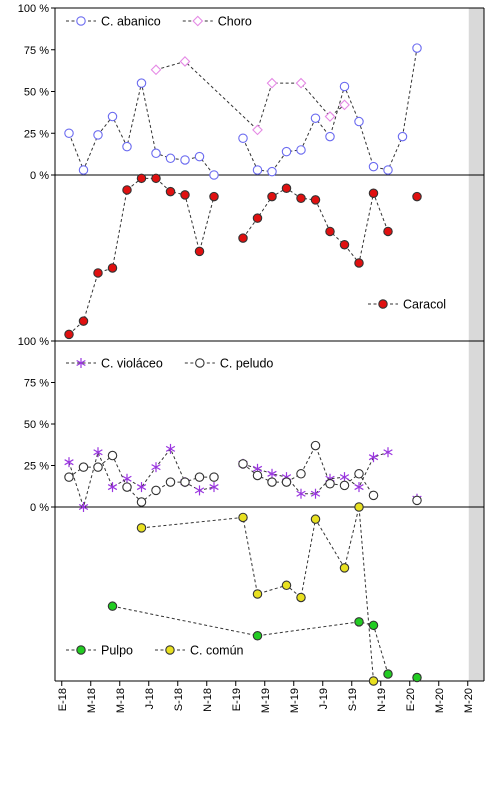  What do you see at coordinates (264, 642) in the screenshot?
I see `series-pulpo` at bounding box center [264, 642].